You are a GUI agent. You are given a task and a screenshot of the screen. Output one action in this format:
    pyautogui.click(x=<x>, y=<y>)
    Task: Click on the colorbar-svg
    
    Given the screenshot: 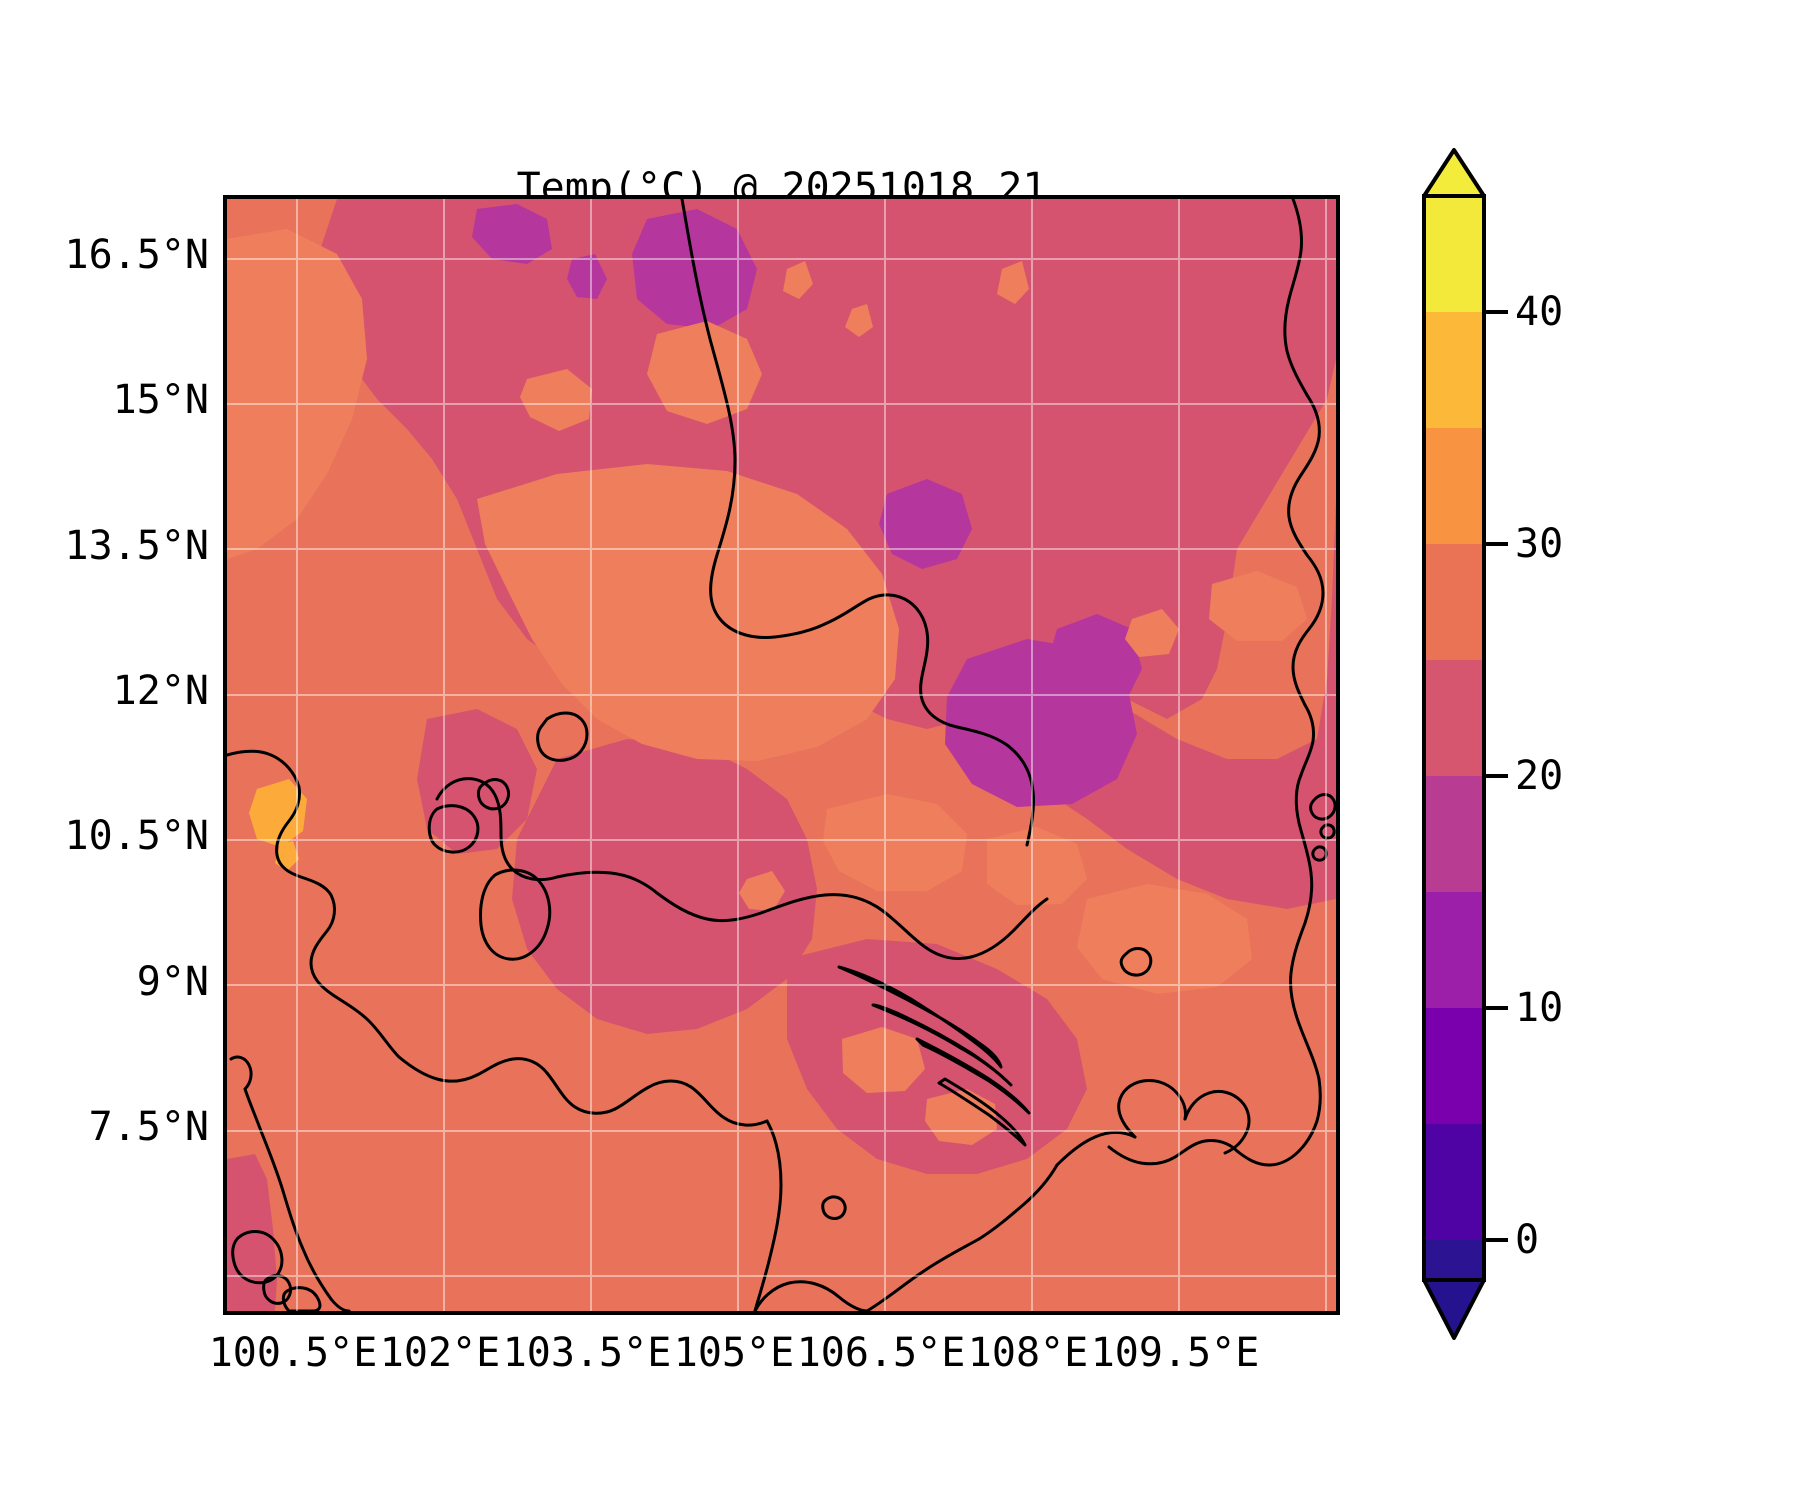 What is the action you would take?
    pyautogui.click(x=1465, y=744)
    